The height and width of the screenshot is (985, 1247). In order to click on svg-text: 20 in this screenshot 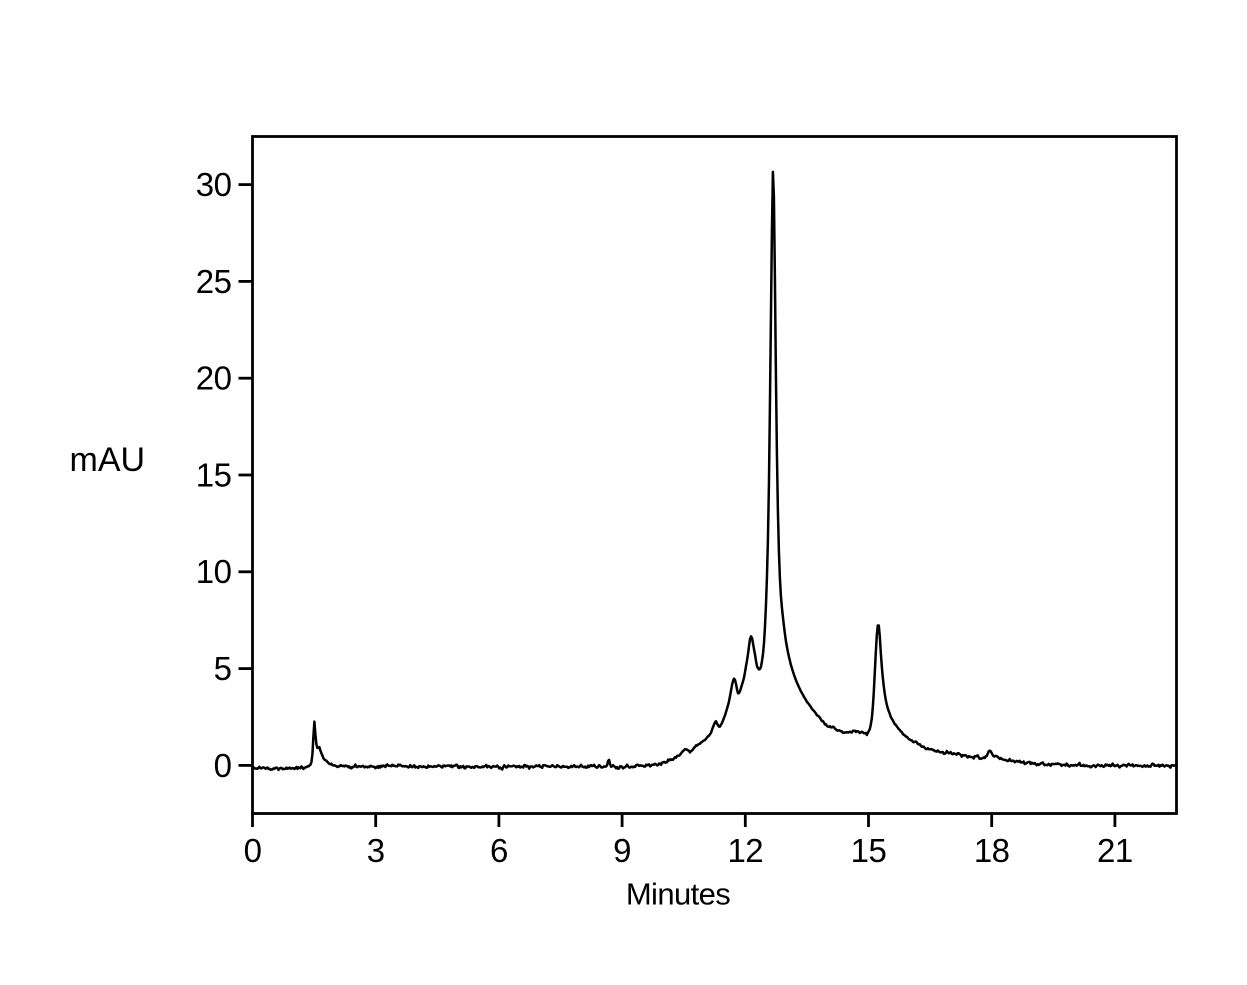, I will do `click(214, 378)`.